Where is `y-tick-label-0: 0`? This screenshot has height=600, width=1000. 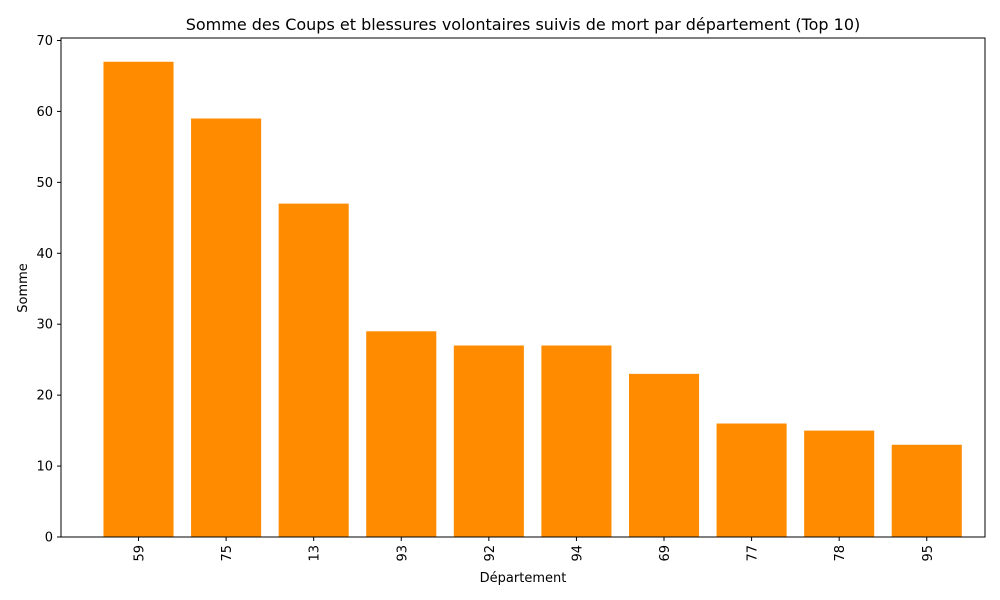 y-tick-label-0: 0 is located at coordinates (49, 538).